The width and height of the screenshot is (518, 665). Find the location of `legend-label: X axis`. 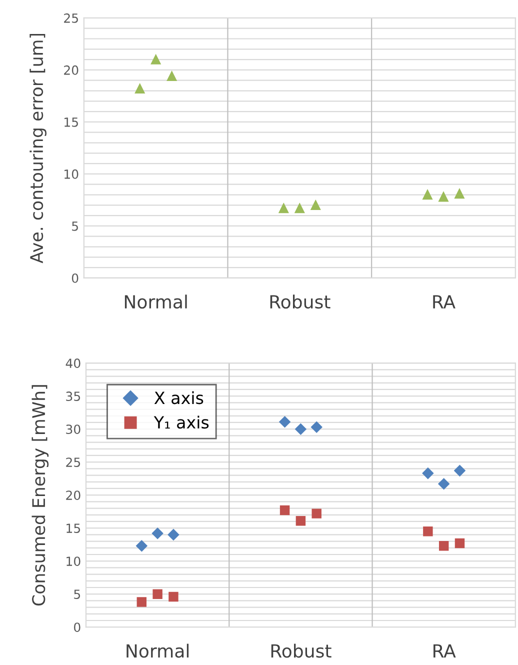

legend-label: X axis is located at coordinates (179, 397).